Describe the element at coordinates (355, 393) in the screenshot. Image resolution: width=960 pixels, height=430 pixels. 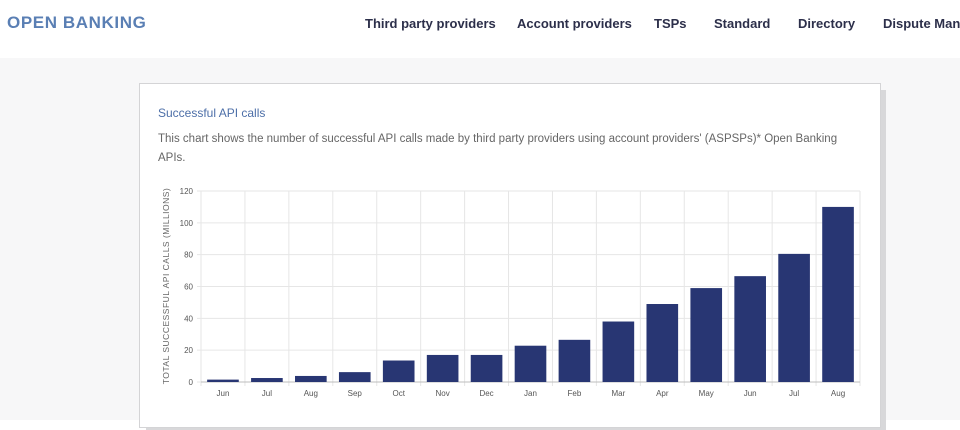
I see `x-tick-label: Sep` at that location.